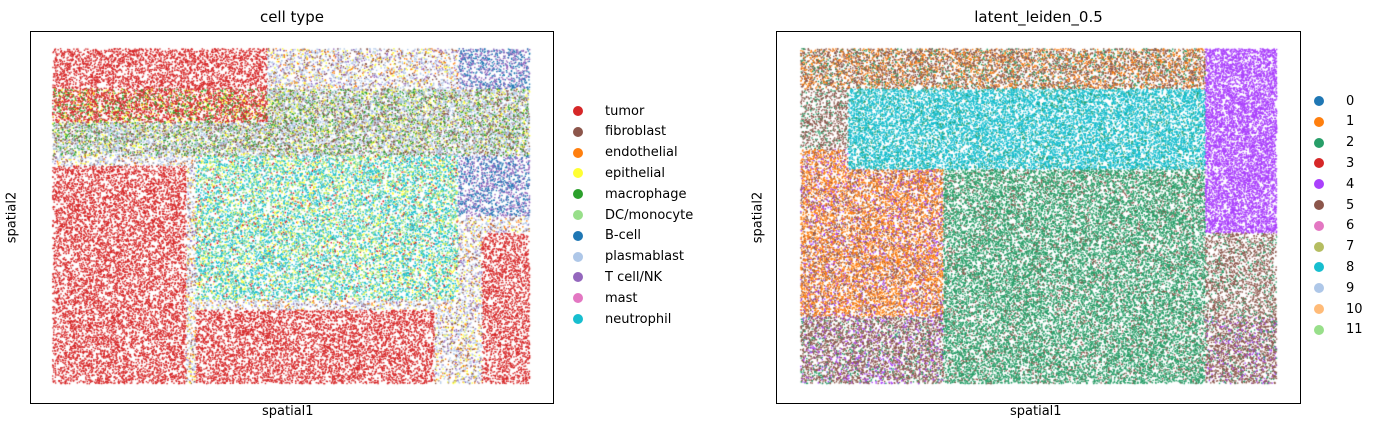 The height and width of the screenshot is (431, 1385). What do you see at coordinates (625, 111) in the screenshot?
I see `legend-label: tumor` at bounding box center [625, 111].